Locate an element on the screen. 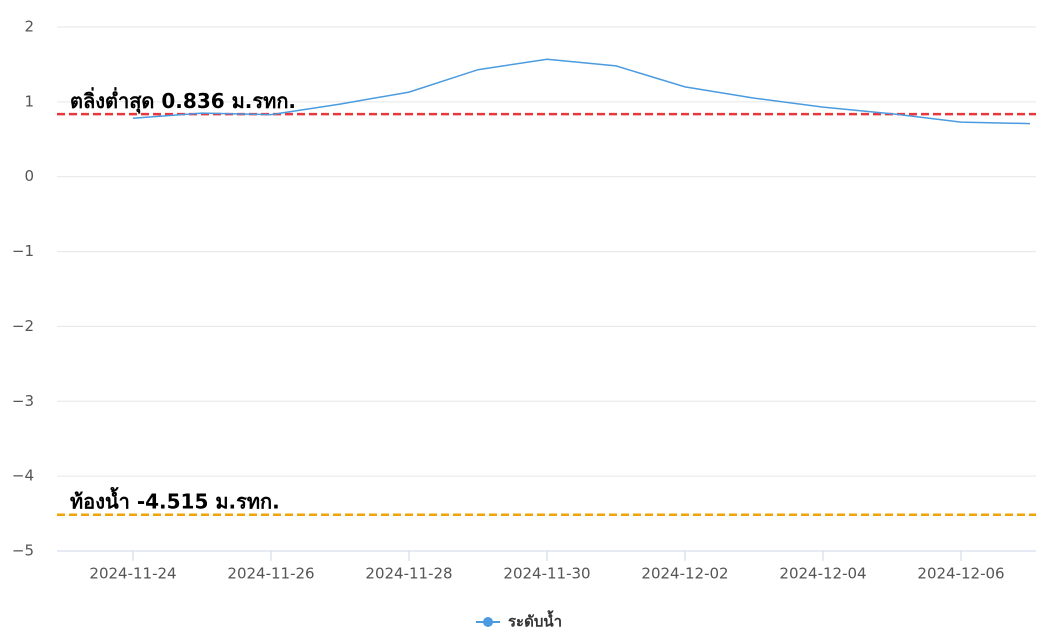 This screenshot has height=638, width=1048. legend-symbol is located at coordinates (488, 622).